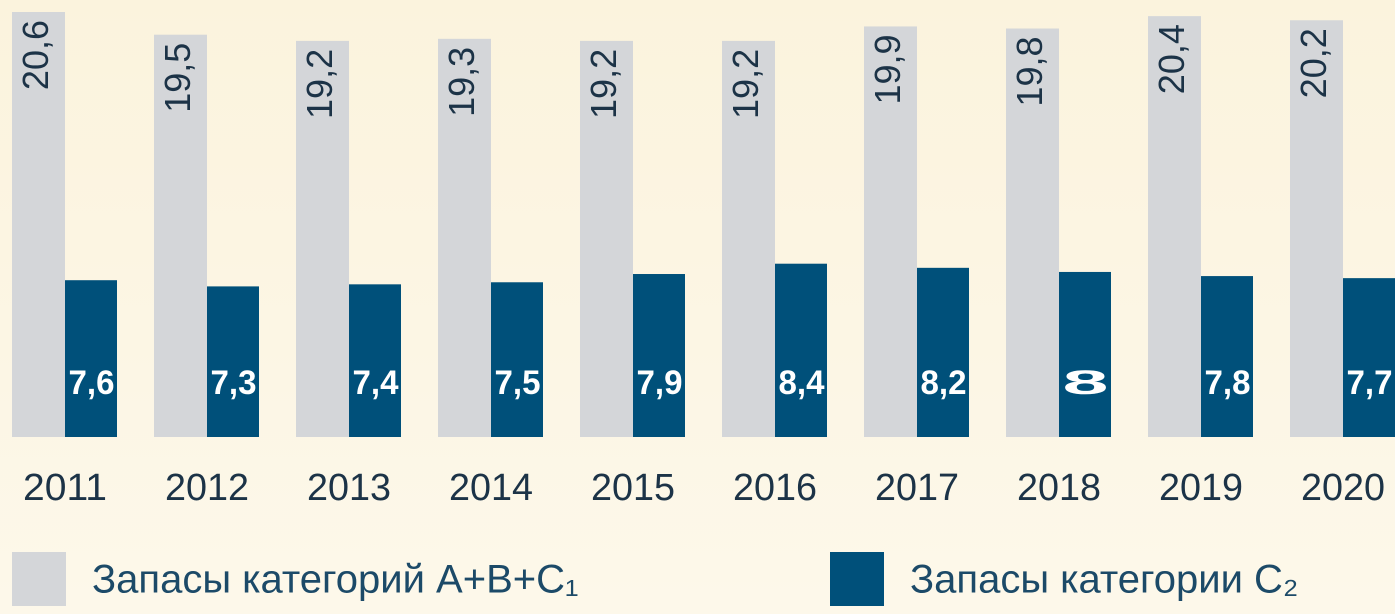 Image resolution: width=1395 pixels, height=614 pixels. Describe the element at coordinates (518, 383) in the screenshot. I see `value-label: 7,5` at that location.